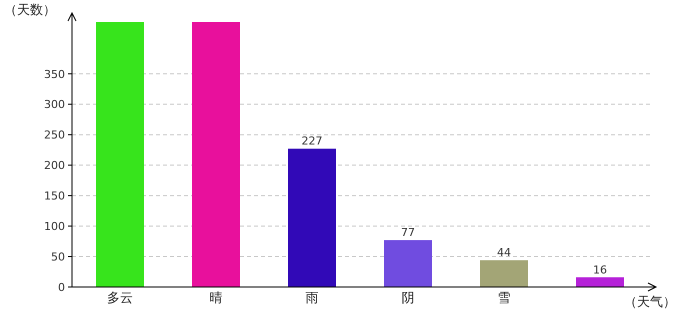 The height and width of the screenshot is (320, 680). What do you see at coordinates (30, 10) in the screenshot?
I see `y-axis-title: （天数）` at bounding box center [30, 10].